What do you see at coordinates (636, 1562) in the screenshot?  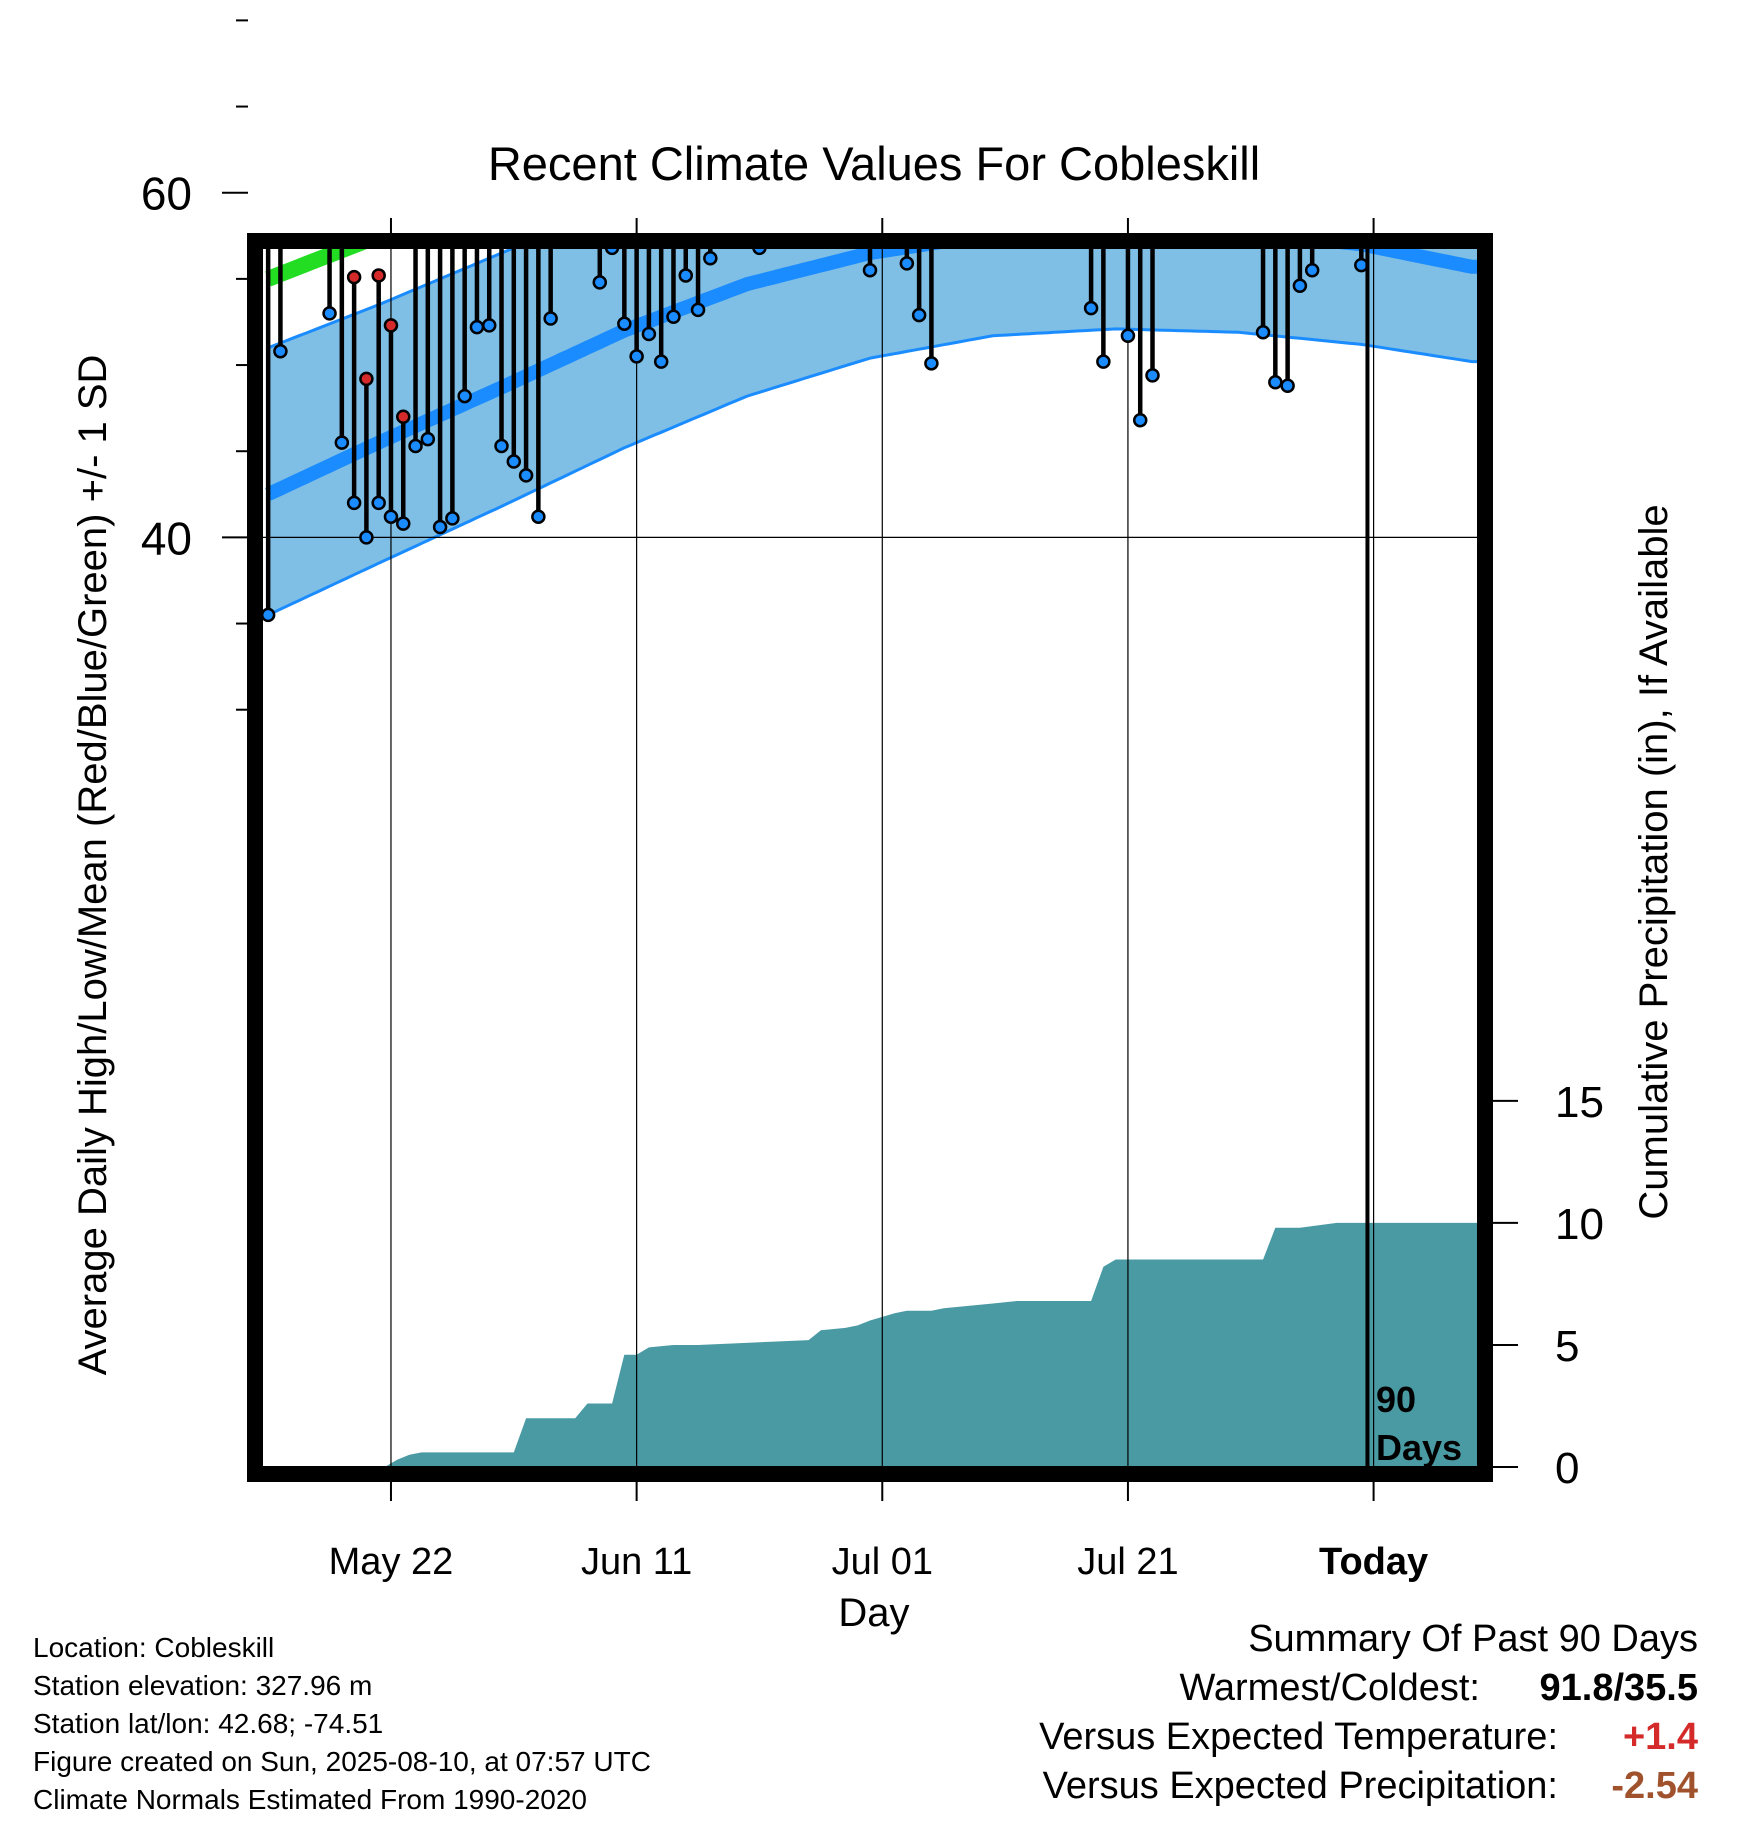 I see `x-tick-label: Jun 11` at bounding box center [636, 1562].